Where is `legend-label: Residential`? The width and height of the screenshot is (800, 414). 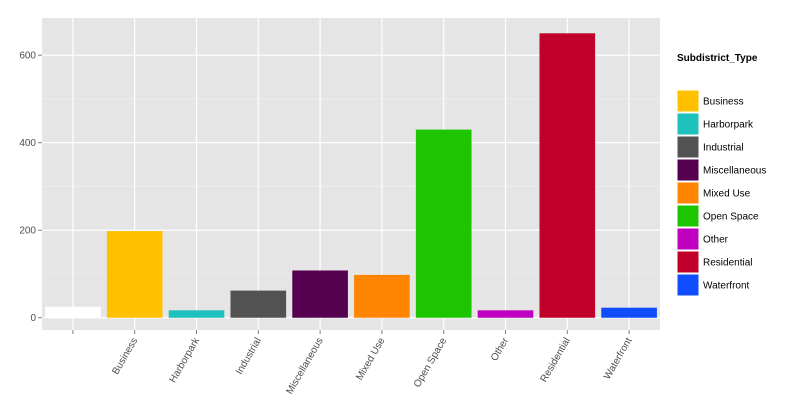 legend-label: Residential is located at coordinates (727, 263).